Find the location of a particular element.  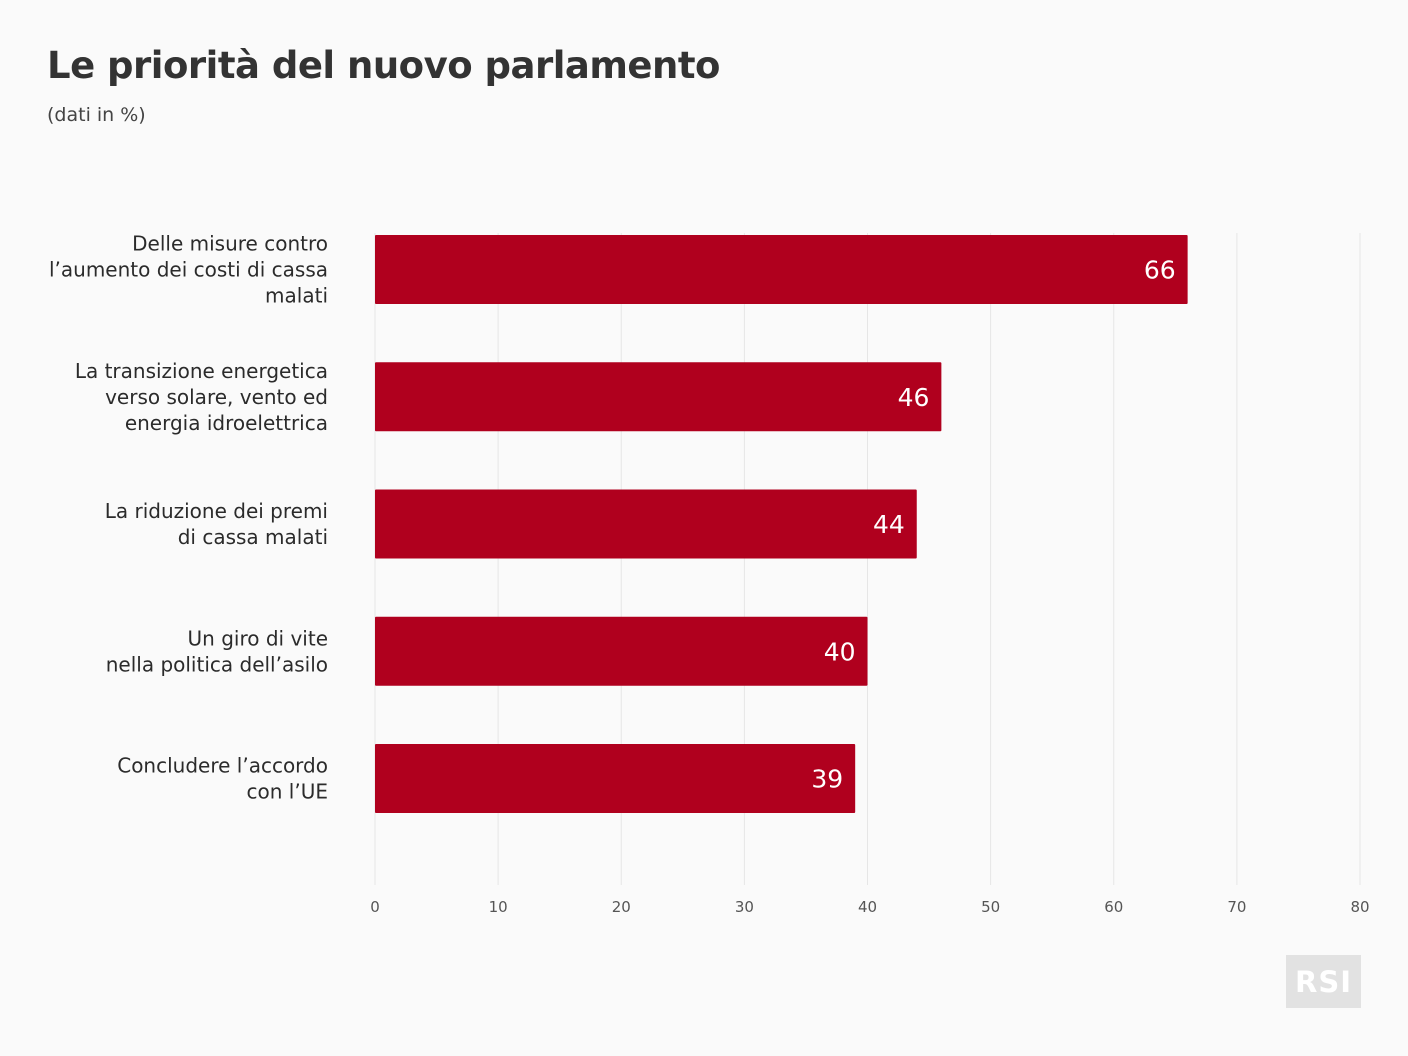

bar-value-label: 66 is located at coordinates (1160, 270).